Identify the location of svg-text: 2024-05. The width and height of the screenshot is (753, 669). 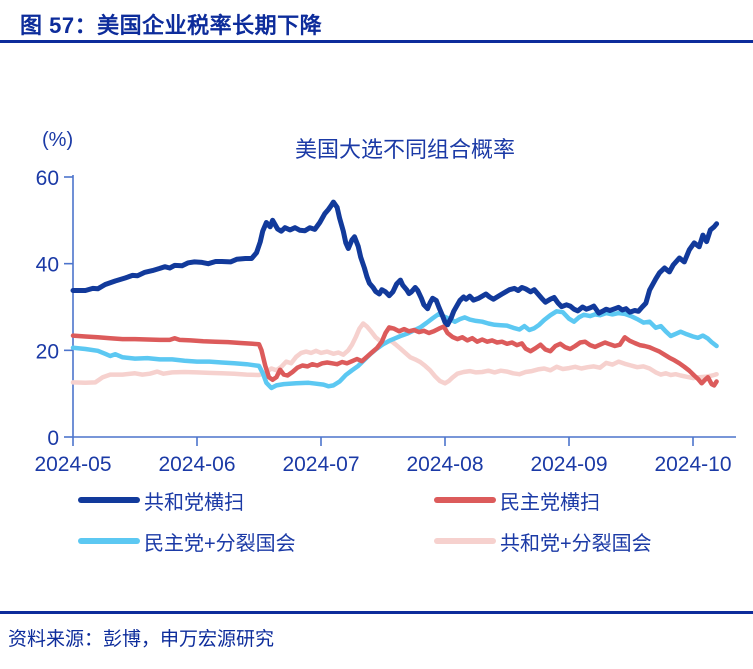
(72, 464).